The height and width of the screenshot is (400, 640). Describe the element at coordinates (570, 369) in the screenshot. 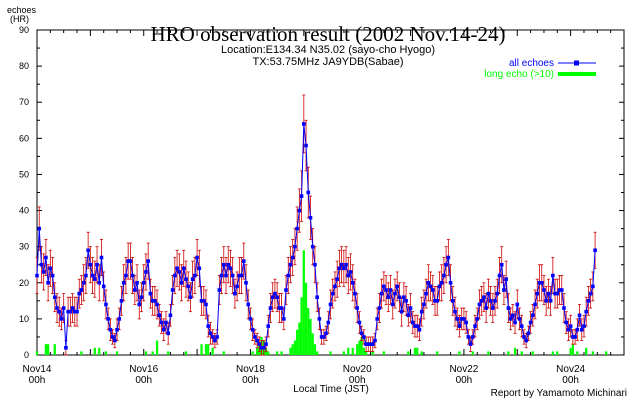

I see `x-tick-label-date: Nov24` at that location.